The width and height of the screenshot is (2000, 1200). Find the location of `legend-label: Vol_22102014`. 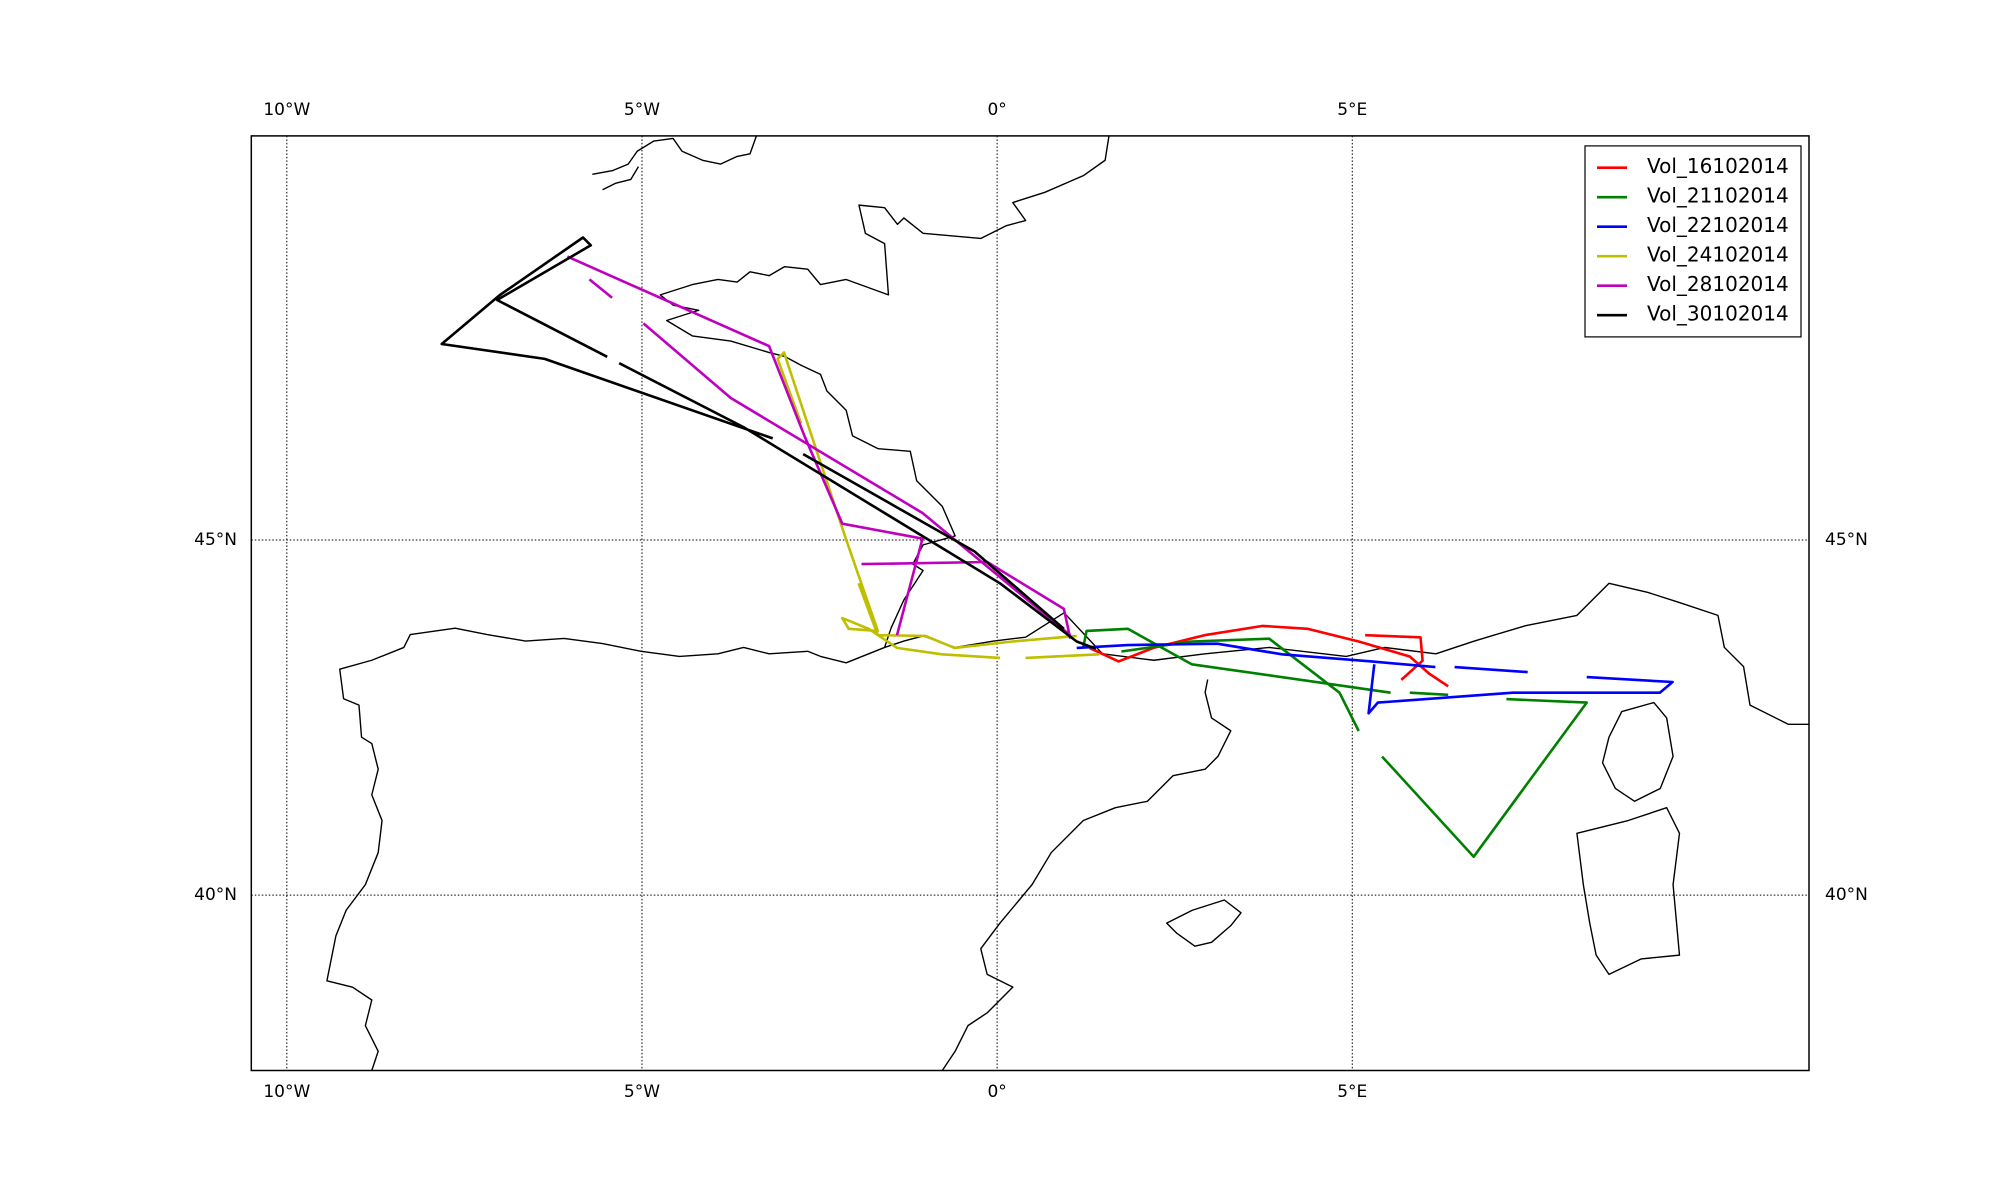

legend-label: Vol_22102014 is located at coordinates (1718, 225).